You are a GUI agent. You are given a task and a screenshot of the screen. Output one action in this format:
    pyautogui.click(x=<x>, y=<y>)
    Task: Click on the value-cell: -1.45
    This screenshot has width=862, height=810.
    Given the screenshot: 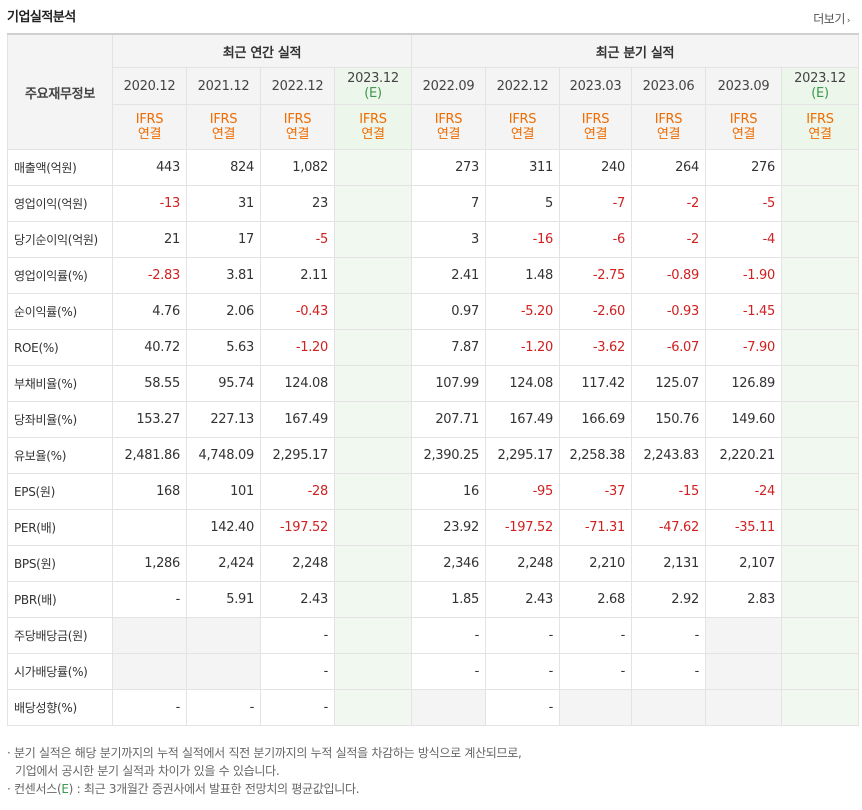 What is the action you would take?
    pyautogui.click(x=743, y=311)
    